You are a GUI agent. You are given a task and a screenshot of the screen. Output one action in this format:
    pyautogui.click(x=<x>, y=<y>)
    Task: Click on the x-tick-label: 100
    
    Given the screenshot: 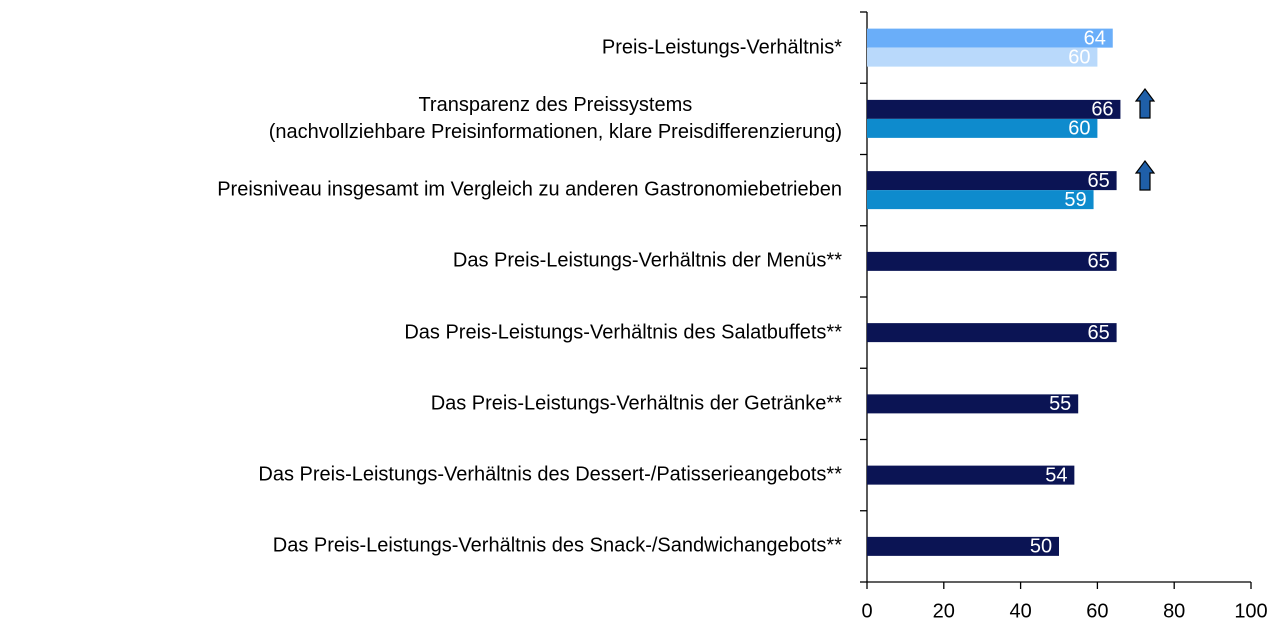 What is the action you would take?
    pyautogui.click(x=1250, y=611)
    